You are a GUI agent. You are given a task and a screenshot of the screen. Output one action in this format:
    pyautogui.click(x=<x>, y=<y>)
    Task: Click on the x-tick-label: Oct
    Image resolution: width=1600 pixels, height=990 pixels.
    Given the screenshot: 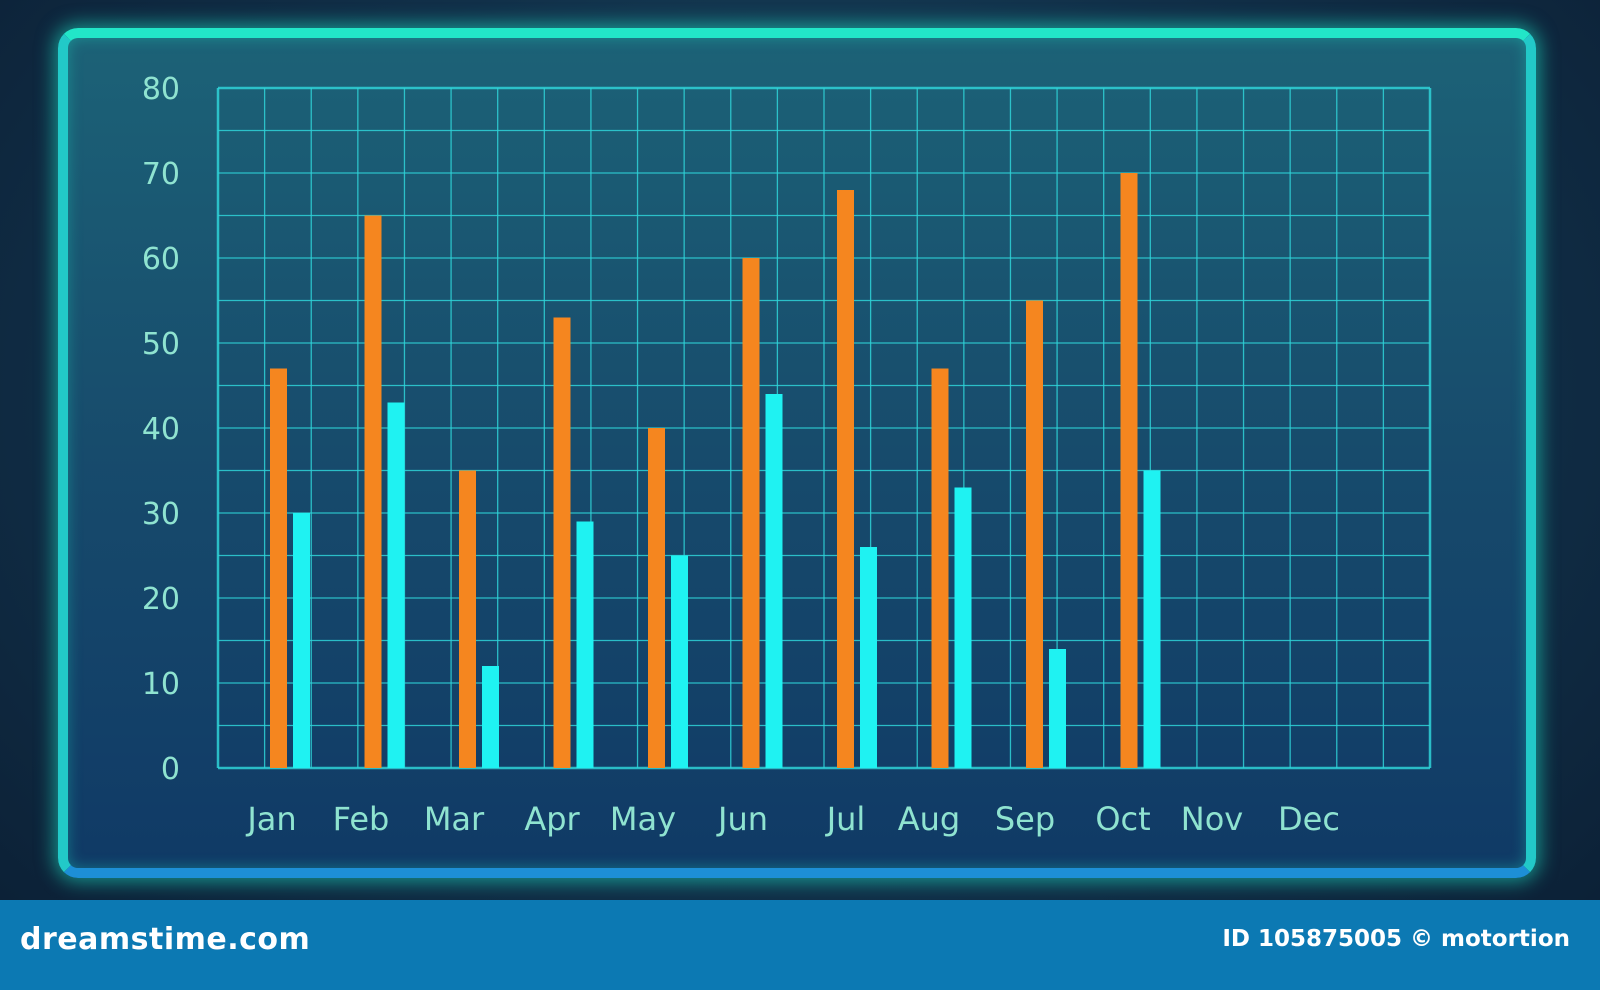 What is the action you would take?
    pyautogui.click(x=1122, y=819)
    